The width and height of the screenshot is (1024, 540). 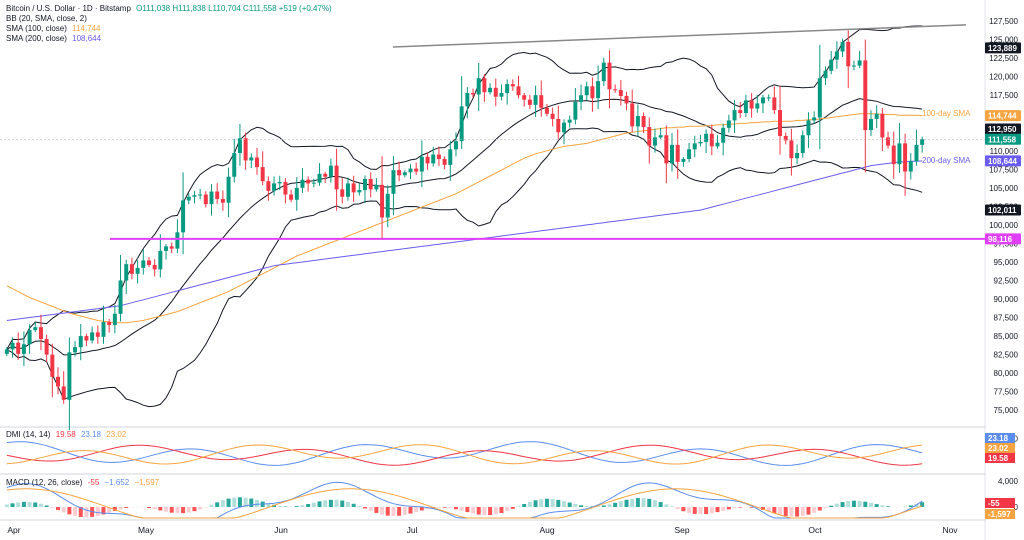 What do you see at coordinates (464, 503) in the screenshot?
I see `macd-signal-line` at bounding box center [464, 503].